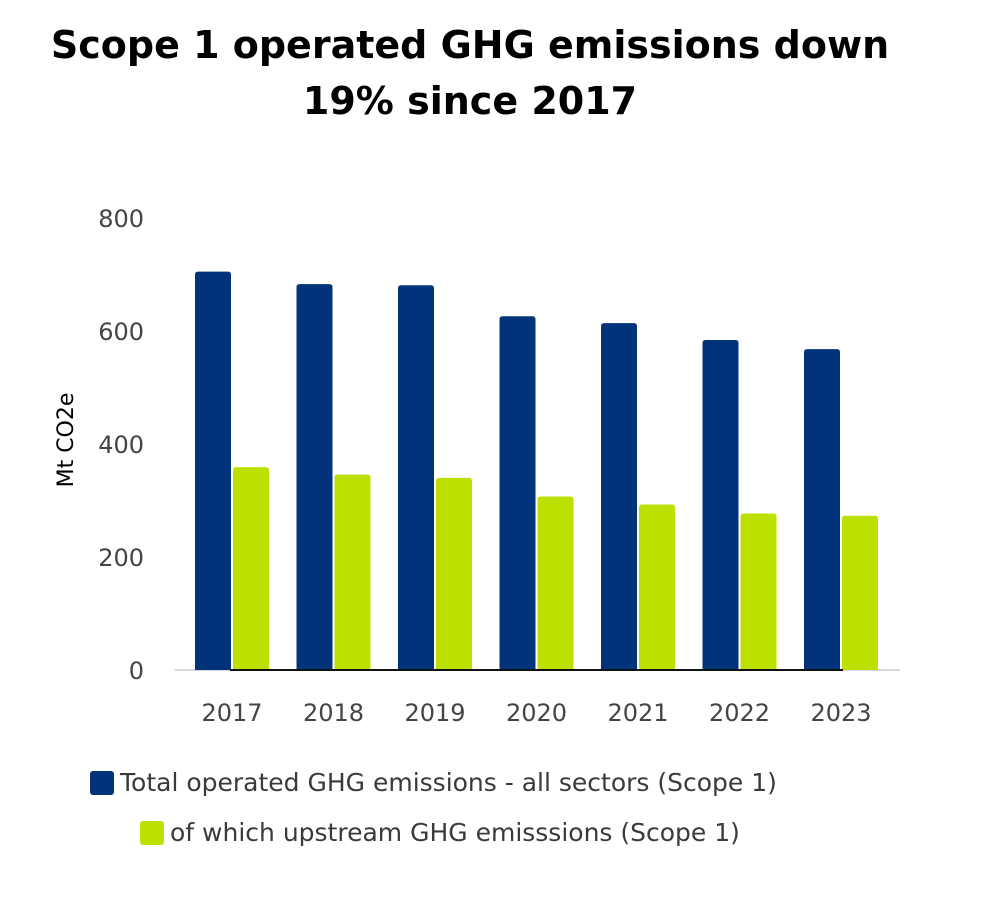 The height and width of the screenshot is (910, 988). Describe the element at coordinates (470, 101) in the screenshot. I see `chart-title-line-2: 19% since 2017` at that location.